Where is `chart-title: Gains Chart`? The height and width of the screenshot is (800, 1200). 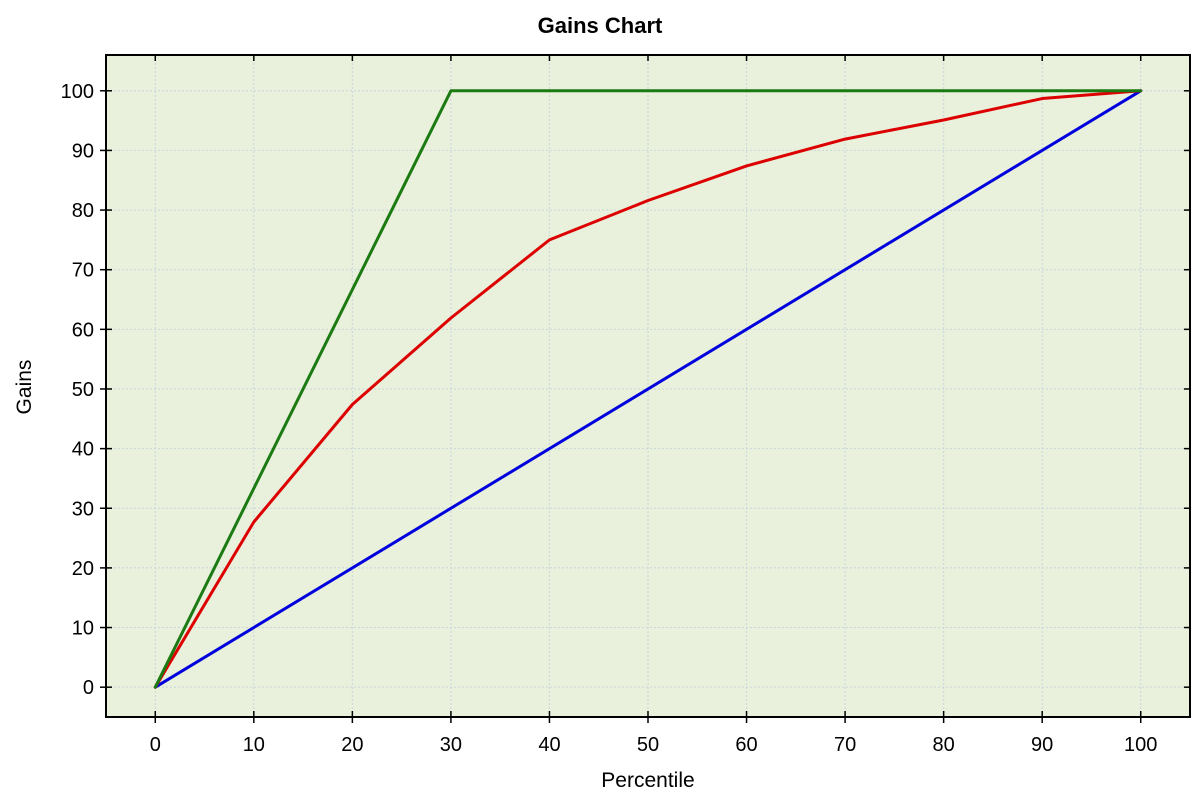 chart-title: Gains Chart is located at coordinates (600, 25).